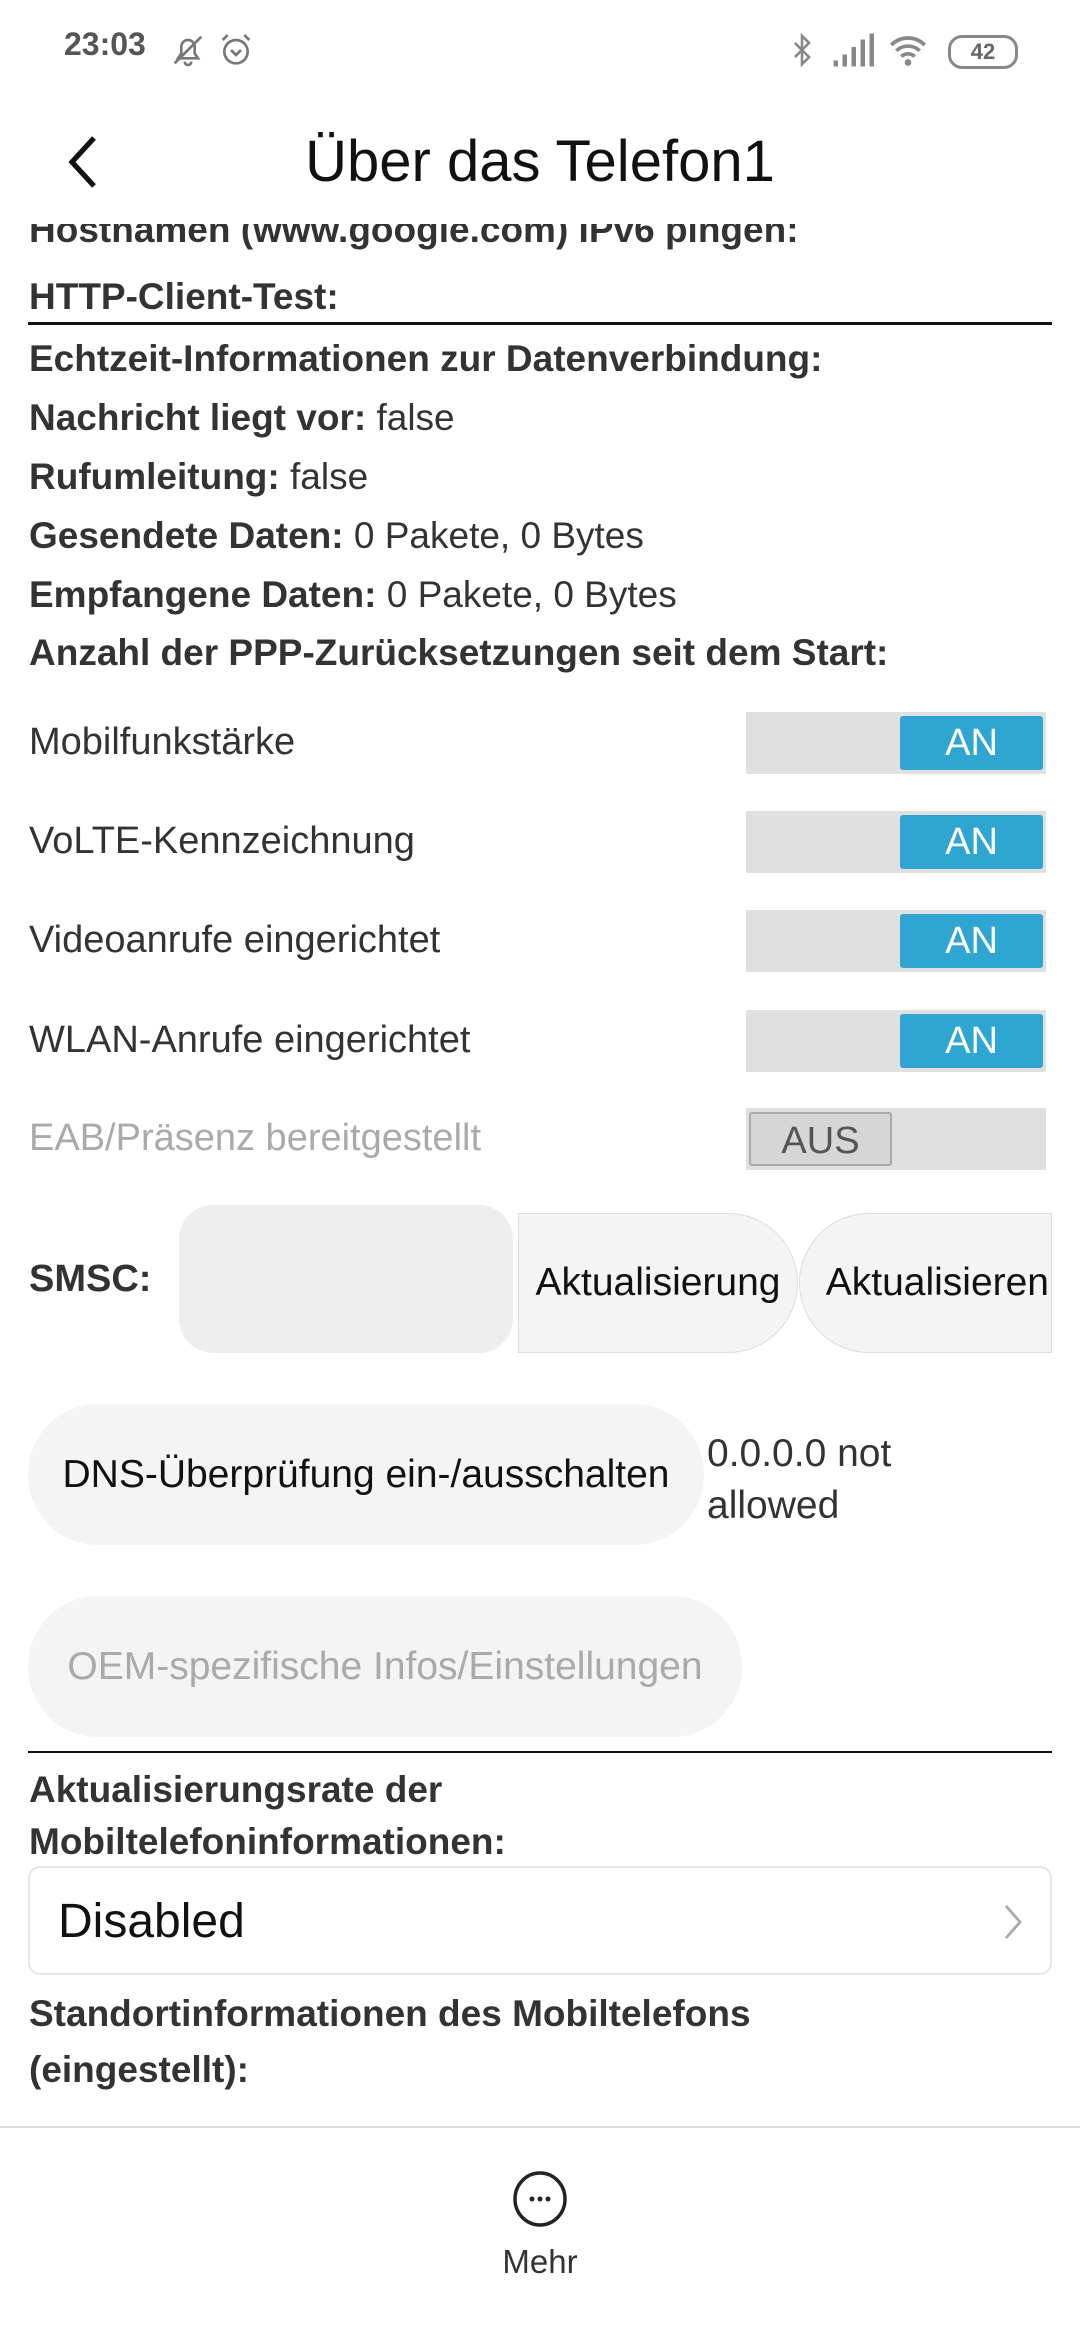 This screenshot has height=2340, width=1080. What do you see at coordinates (896, 1041) in the screenshot?
I see `wifi-calls-toggle: AN` at bounding box center [896, 1041].